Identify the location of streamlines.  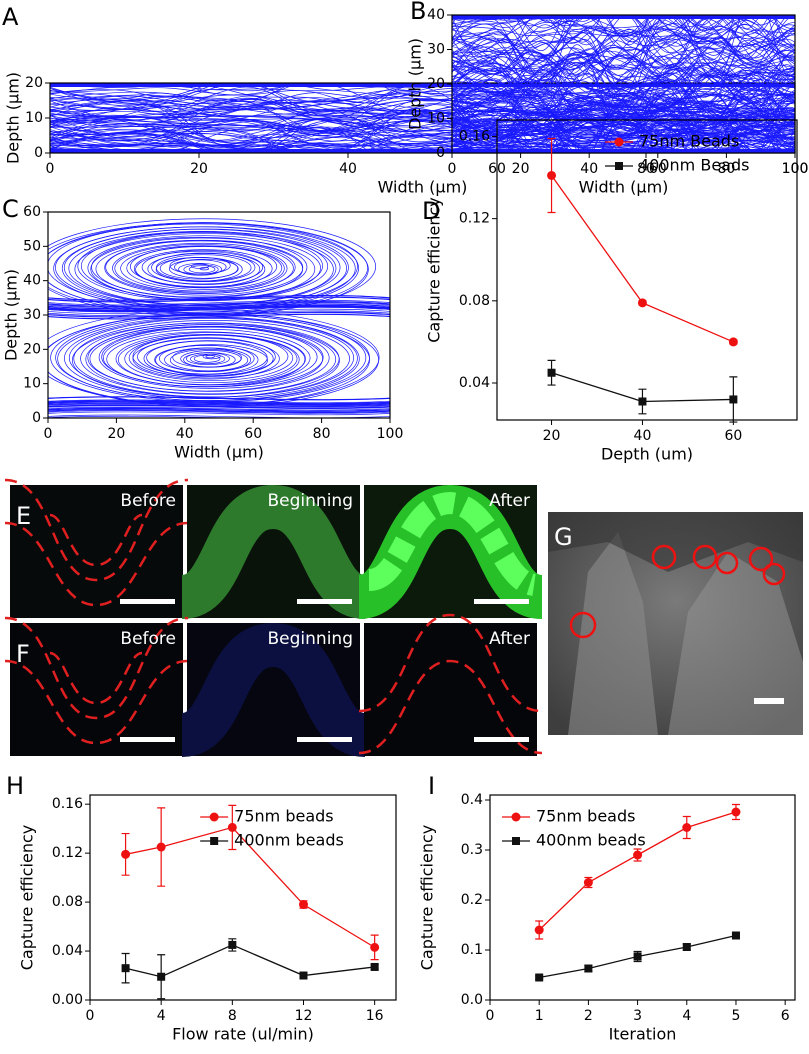
(219, 318).